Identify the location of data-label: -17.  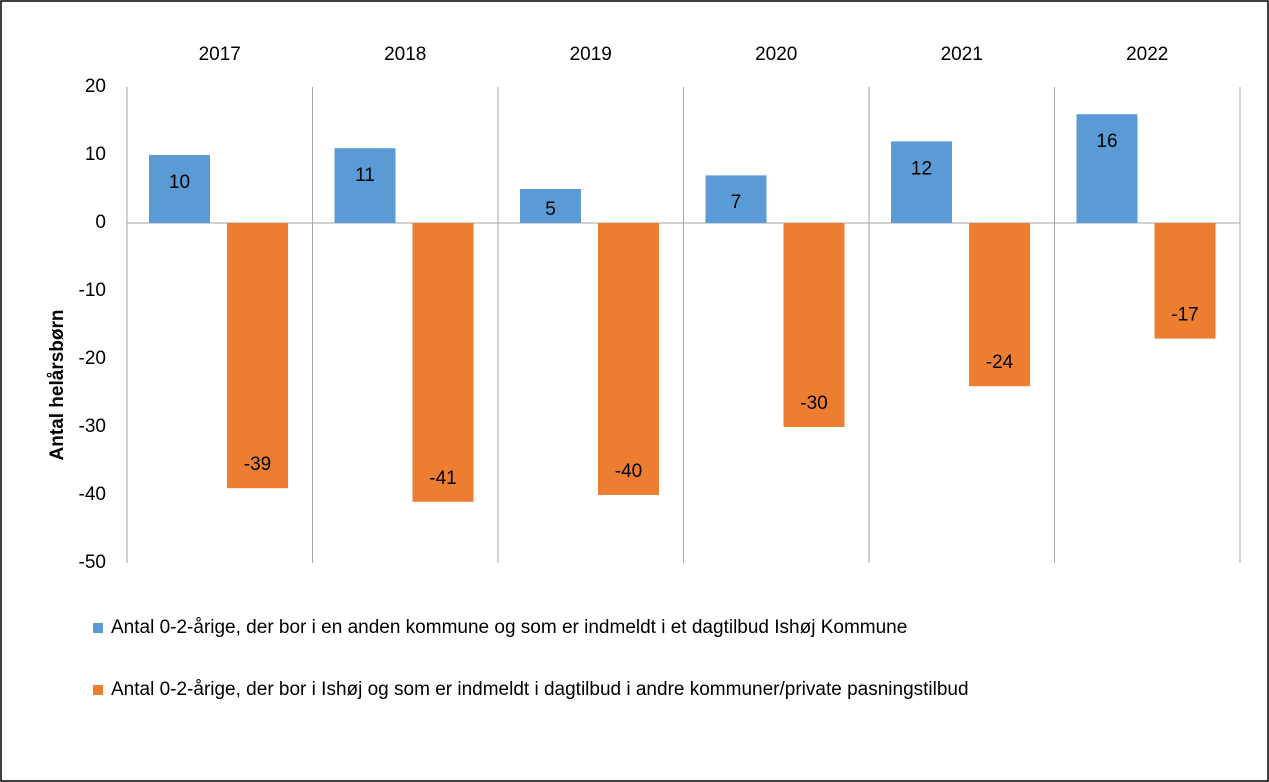
(1184, 315).